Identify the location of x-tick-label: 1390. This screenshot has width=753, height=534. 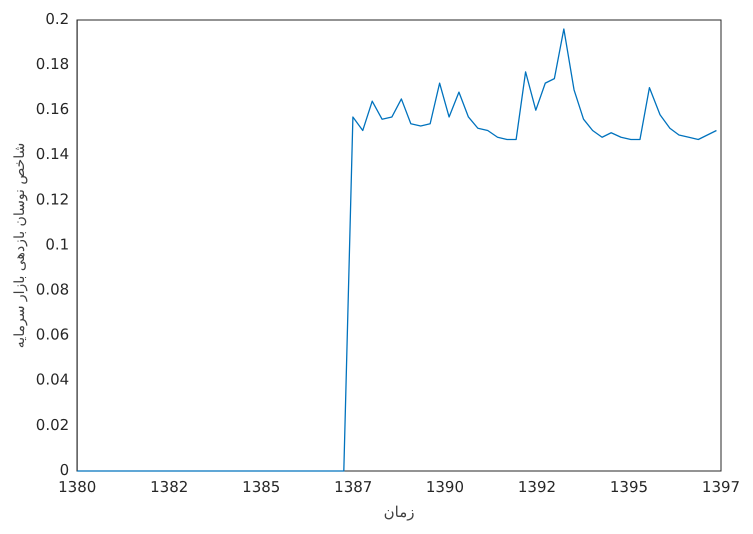
(445, 487).